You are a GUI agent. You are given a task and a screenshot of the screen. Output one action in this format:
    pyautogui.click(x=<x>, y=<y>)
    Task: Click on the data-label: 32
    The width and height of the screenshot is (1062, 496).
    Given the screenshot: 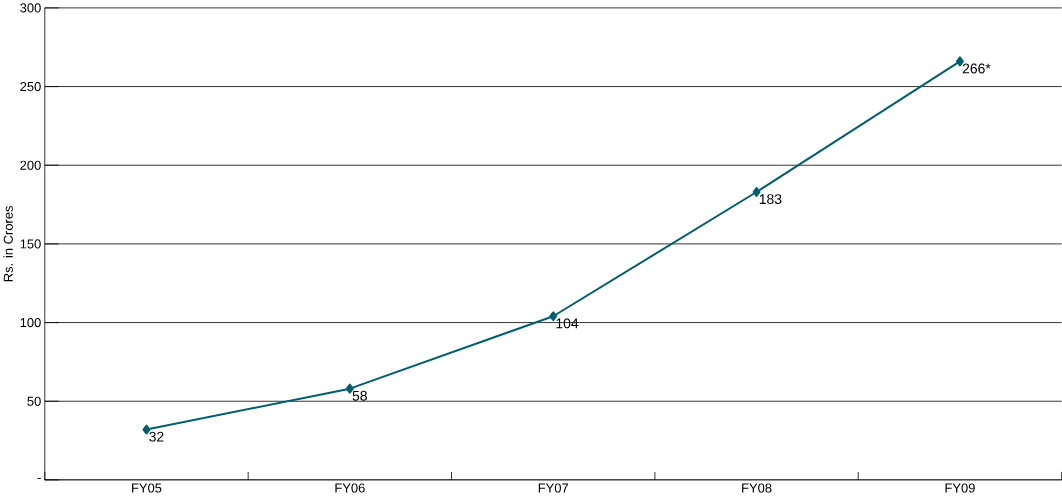 What is the action you would take?
    pyautogui.click(x=156, y=436)
    